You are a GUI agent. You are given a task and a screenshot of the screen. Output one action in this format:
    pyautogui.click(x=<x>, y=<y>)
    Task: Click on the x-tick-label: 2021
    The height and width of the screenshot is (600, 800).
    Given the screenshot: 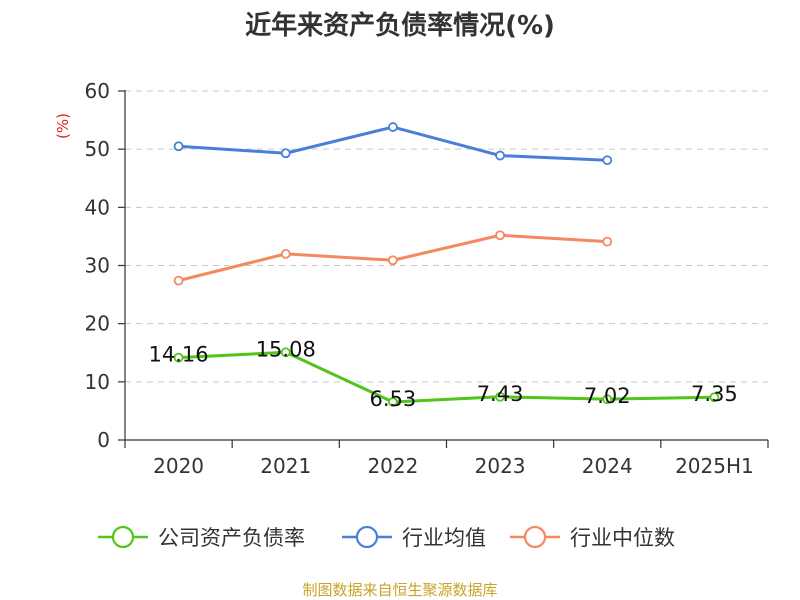 What is the action you would take?
    pyautogui.click(x=285, y=466)
    